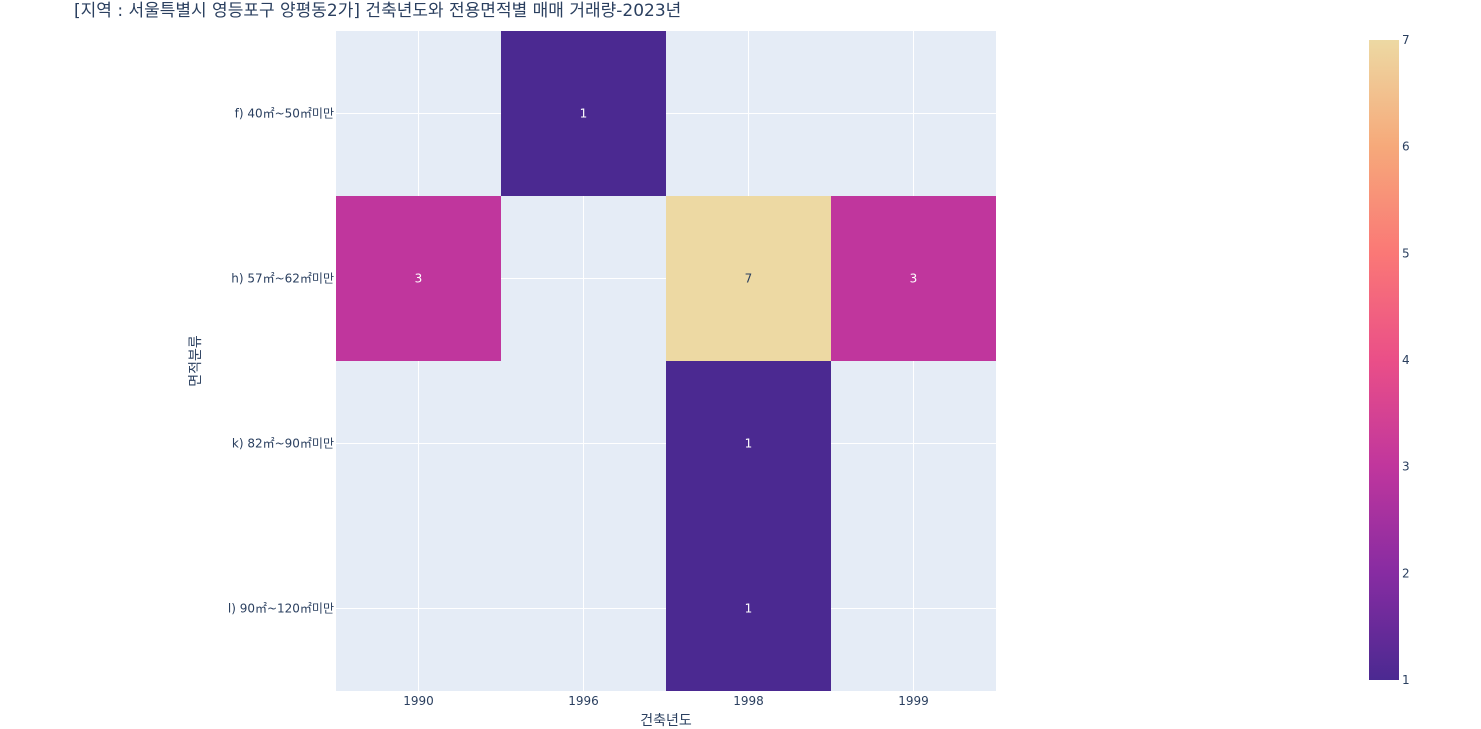 This screenshot has width=1481, height=729. I want to click on colorbar-tick-labels: 1 2 3 4 5 6 7, so click(1406, 360).